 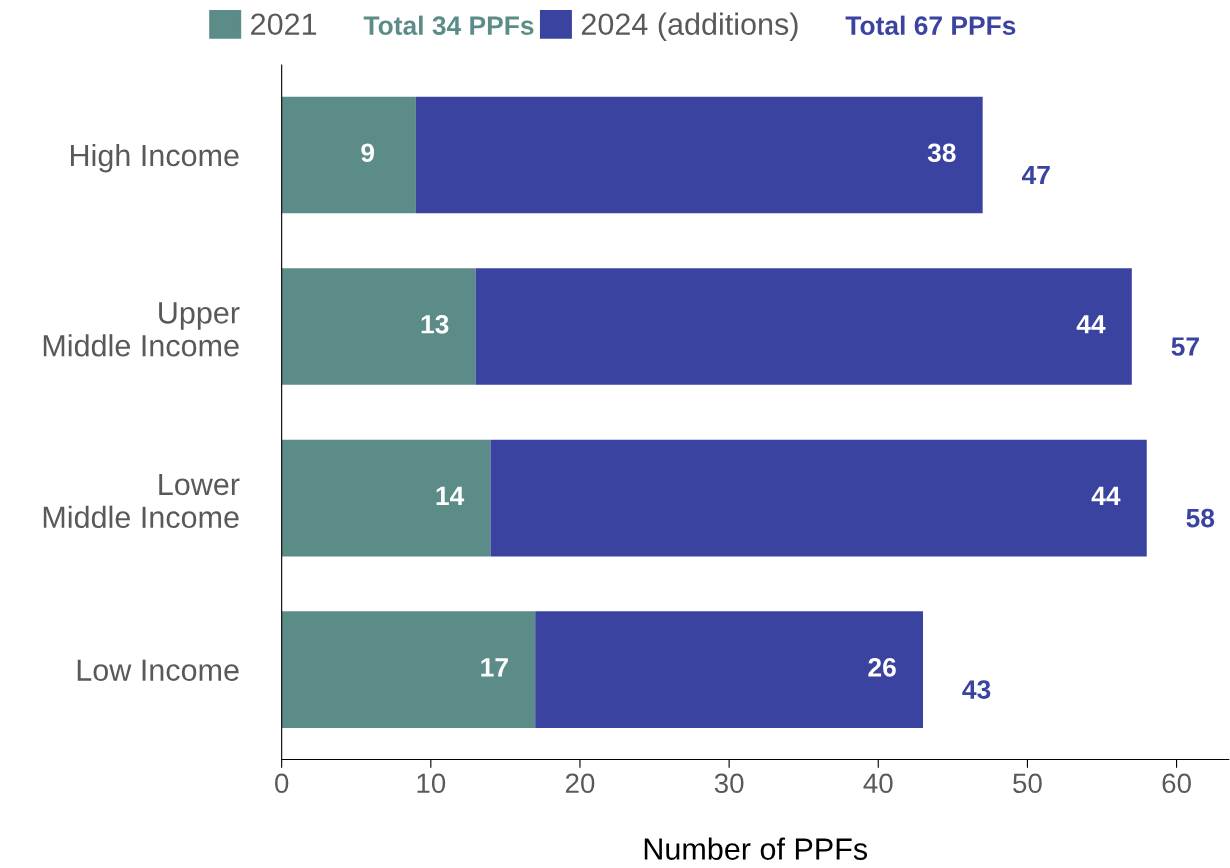 What do you see at coordinates (1176, 783) in the screenshot?
I see `x-tick-label: 60` at bounding box center [1176, 783].